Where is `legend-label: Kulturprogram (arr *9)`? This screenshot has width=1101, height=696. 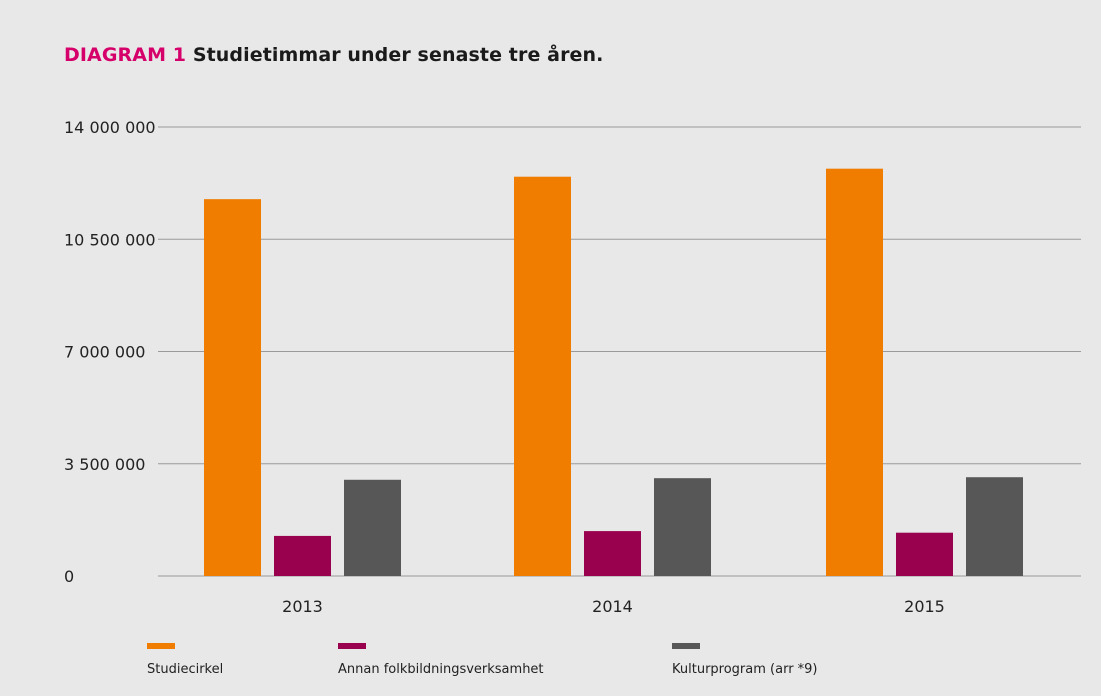 legend-label: Kulturprogram (arr *9) is located at coordinates (745, 669).